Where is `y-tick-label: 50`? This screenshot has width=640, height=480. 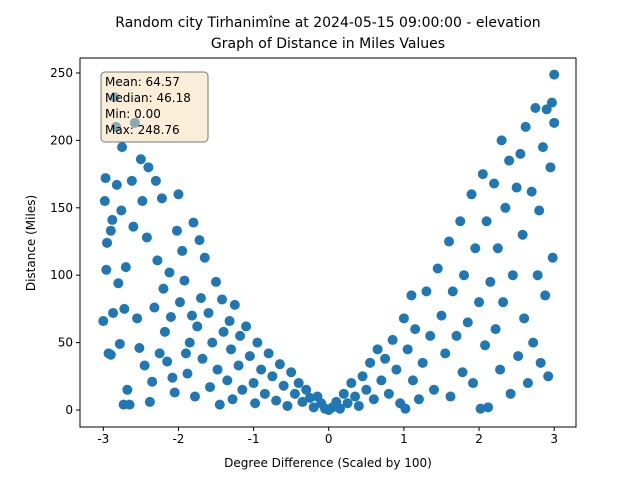 y-tick-label: 50 is located at coordinates (65, 343).